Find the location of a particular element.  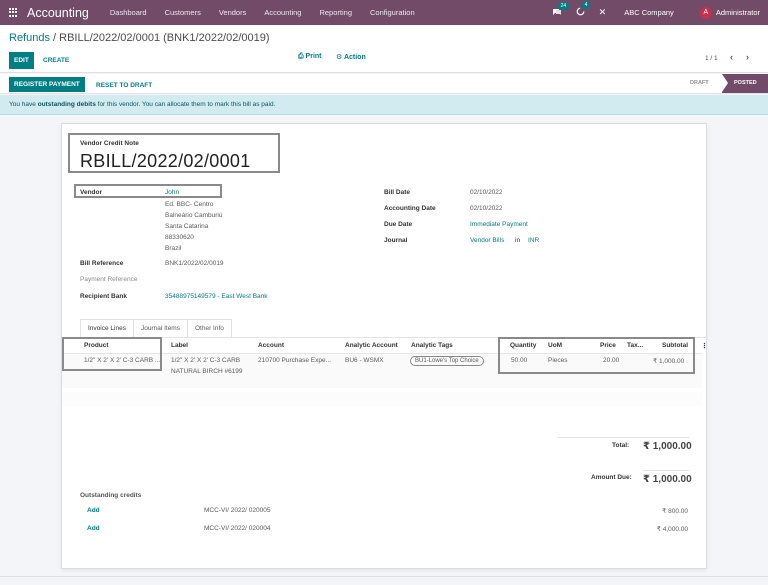

column-subtotal: Subtotal is located at coordinates (675, 345).